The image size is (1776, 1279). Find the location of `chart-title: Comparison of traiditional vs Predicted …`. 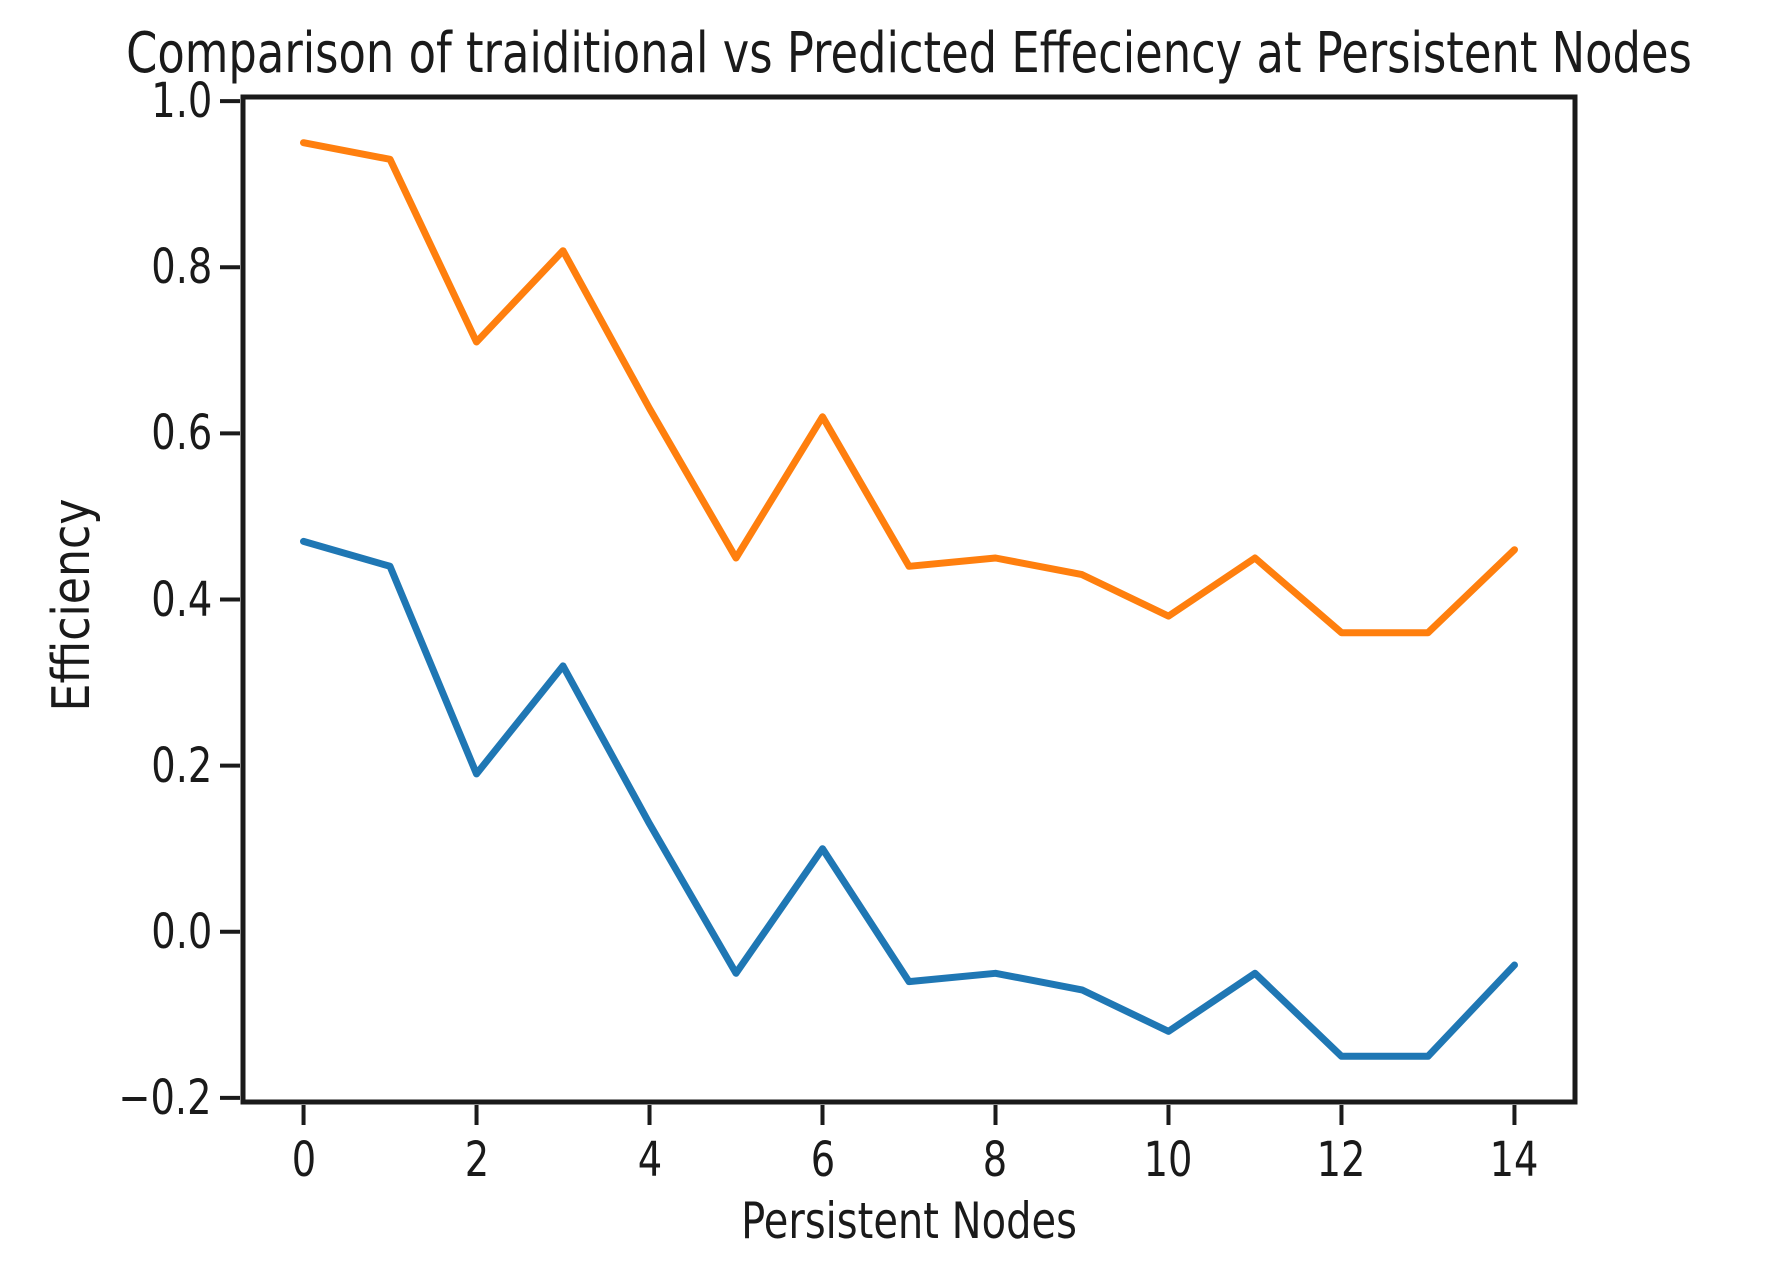

chart-title: Comparison of traiditional vs Predicted … is located at coordinates (909, 53).